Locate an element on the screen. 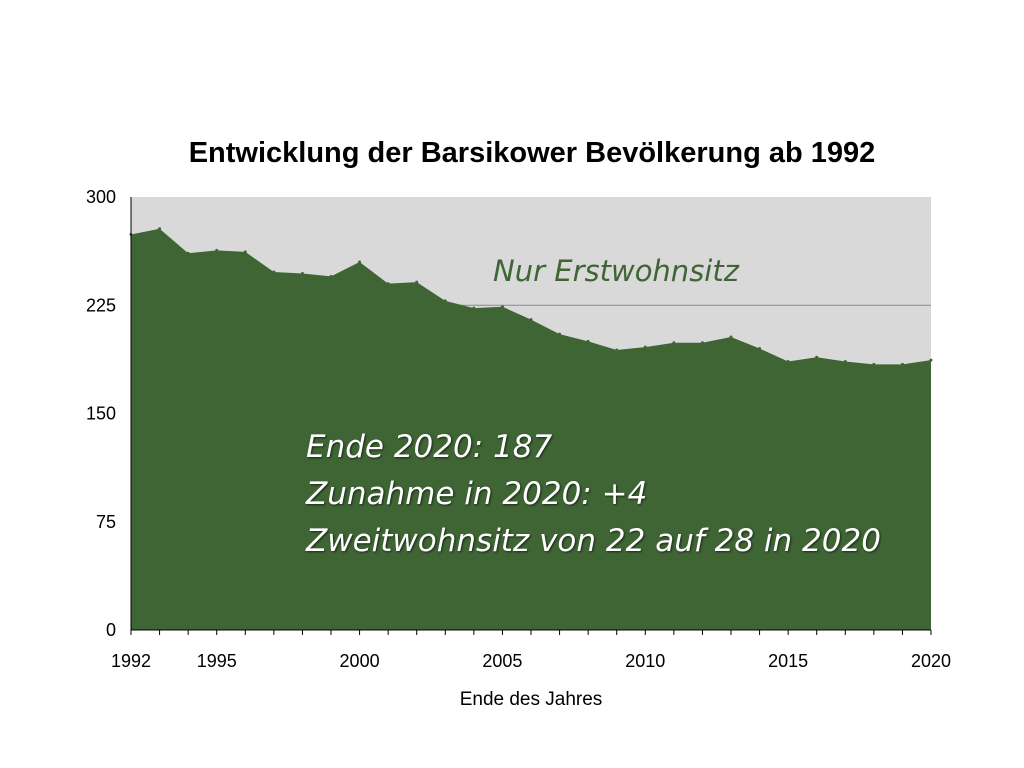  x-tick-label: 1995 is located at coordinates (217, 661).